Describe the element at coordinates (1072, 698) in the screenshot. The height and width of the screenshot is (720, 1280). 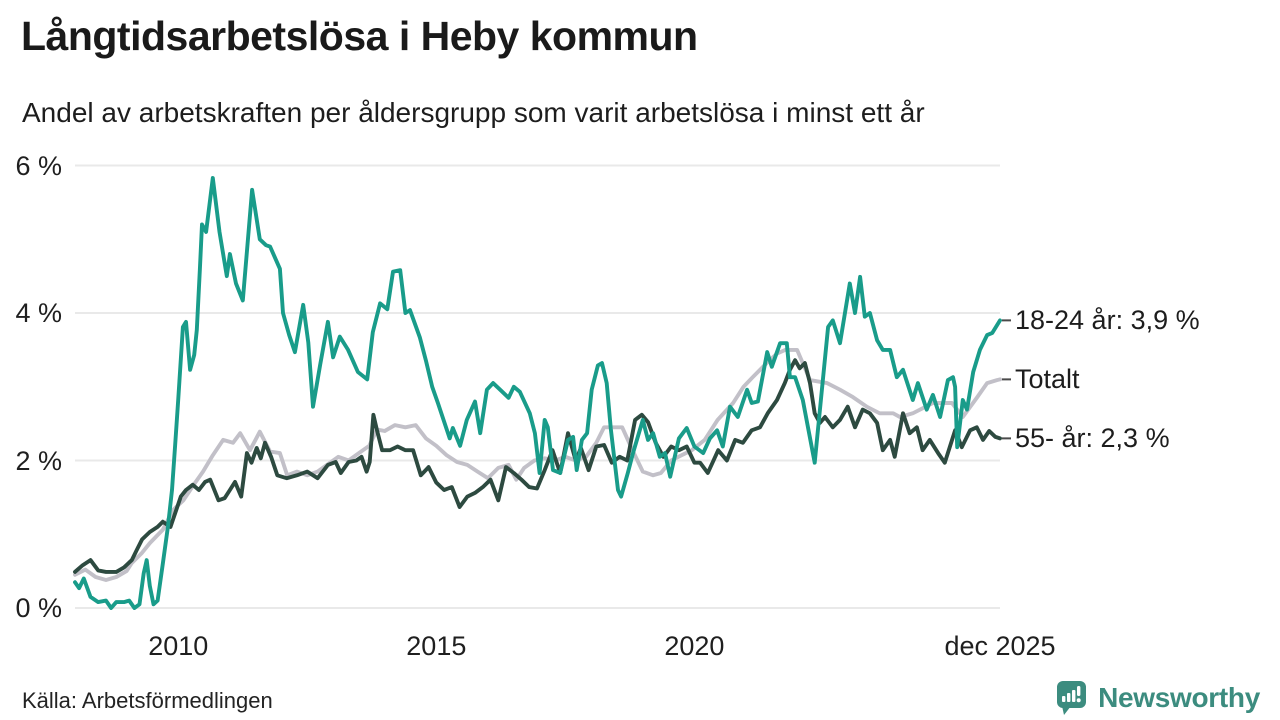
I see `newsworthy-icon` at that location.